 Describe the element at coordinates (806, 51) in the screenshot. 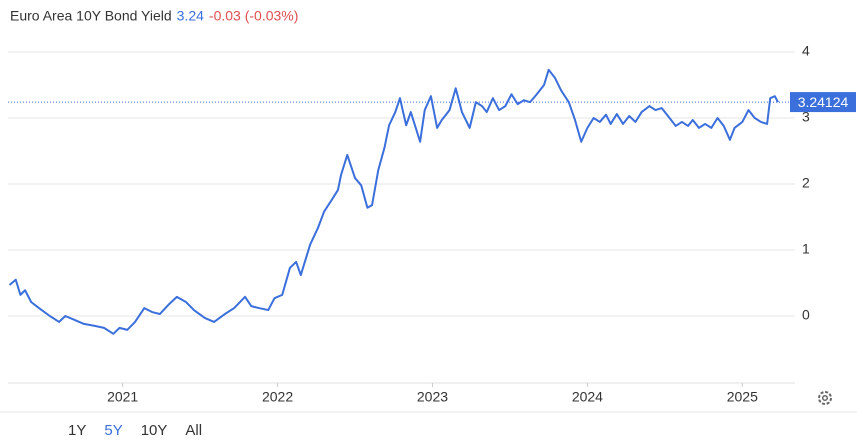

I see `y-tick-label: 4` at that location.